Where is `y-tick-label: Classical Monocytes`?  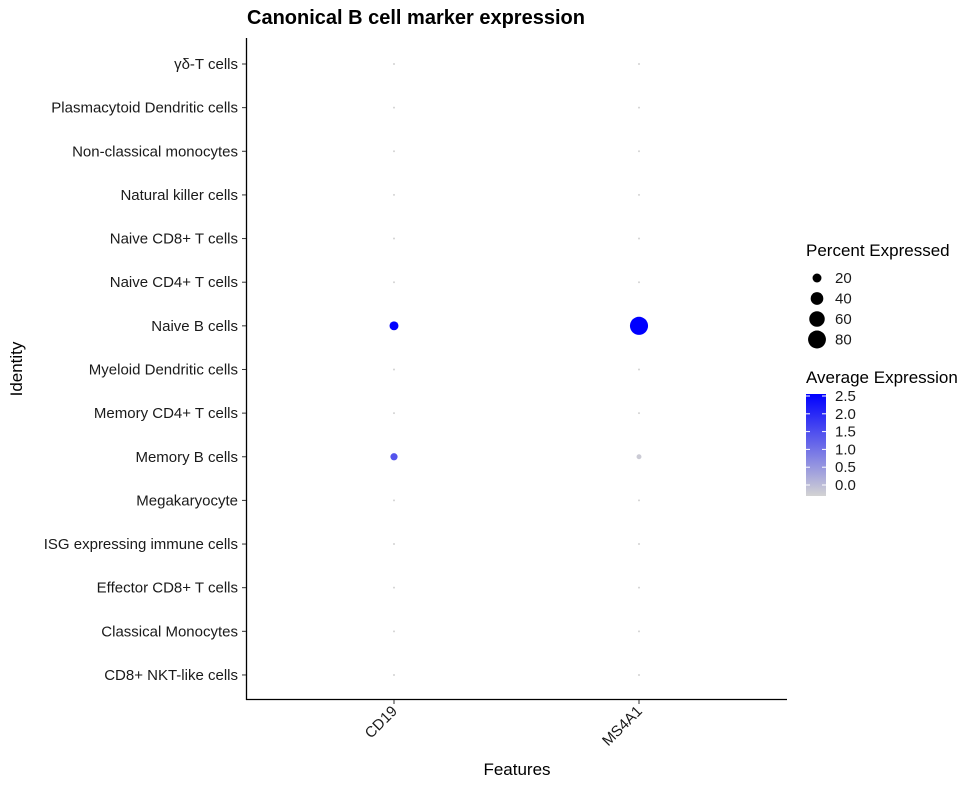
y-tick-label: Classical Monocytes is located at coordinates (169, 631).